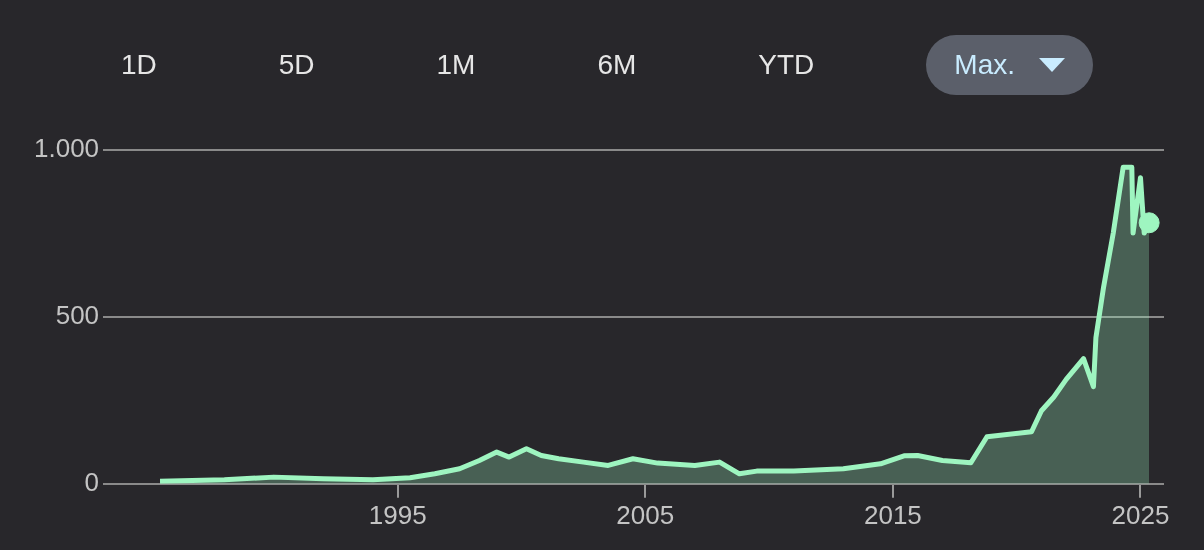 The height and width of the screenshot is (550, 1204). What do you see at coordinates (617, 65) in the screenshot?
I see `text: 6M` at bounding box center [617, 65].